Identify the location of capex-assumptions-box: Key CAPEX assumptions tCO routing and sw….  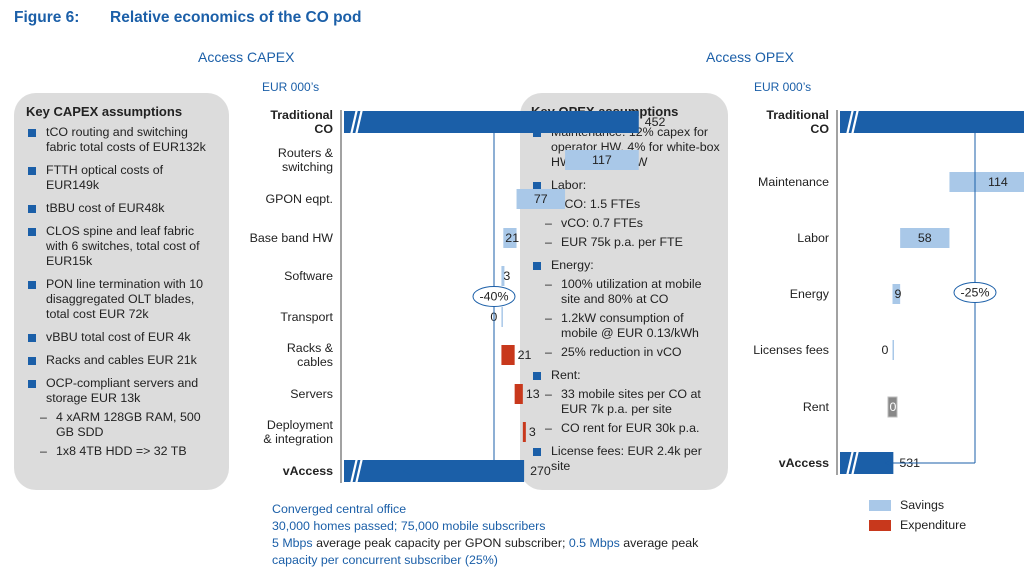
(121, 291).